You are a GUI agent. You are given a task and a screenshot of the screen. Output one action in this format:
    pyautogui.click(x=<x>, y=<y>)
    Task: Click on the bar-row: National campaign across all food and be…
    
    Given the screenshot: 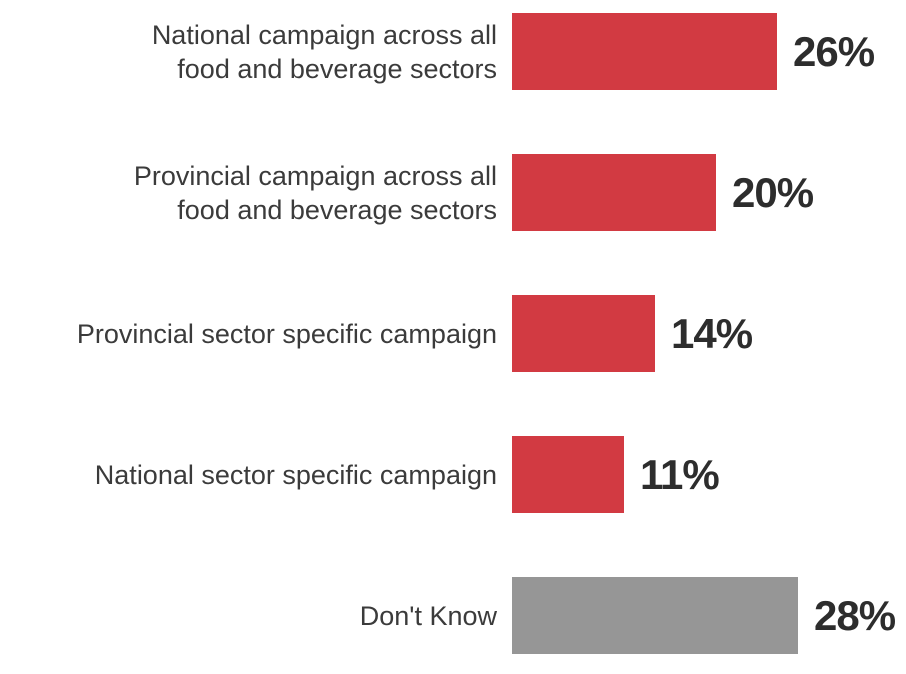 What is the action you would take?
    pyautogui.click(x=453, y=51)
    